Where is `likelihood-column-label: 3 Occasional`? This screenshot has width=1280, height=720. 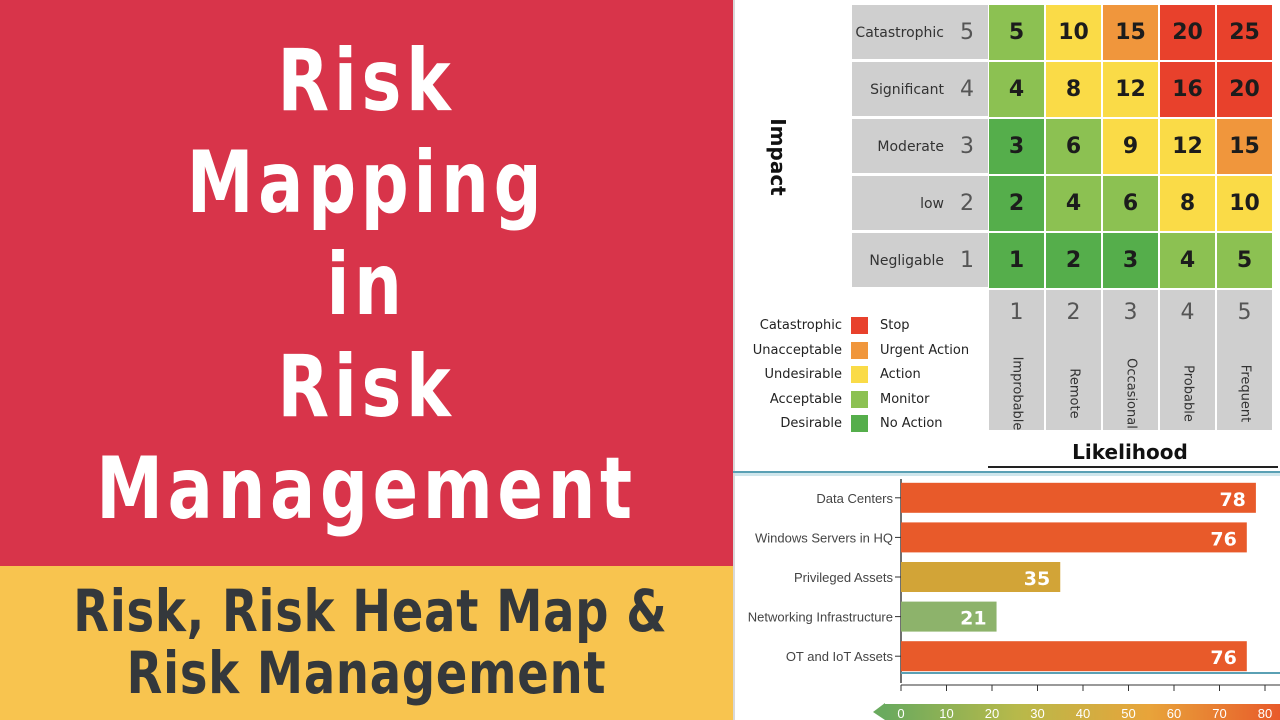
likelihood-column-label: 3 Occasional is located at coordinates (1130, 360).